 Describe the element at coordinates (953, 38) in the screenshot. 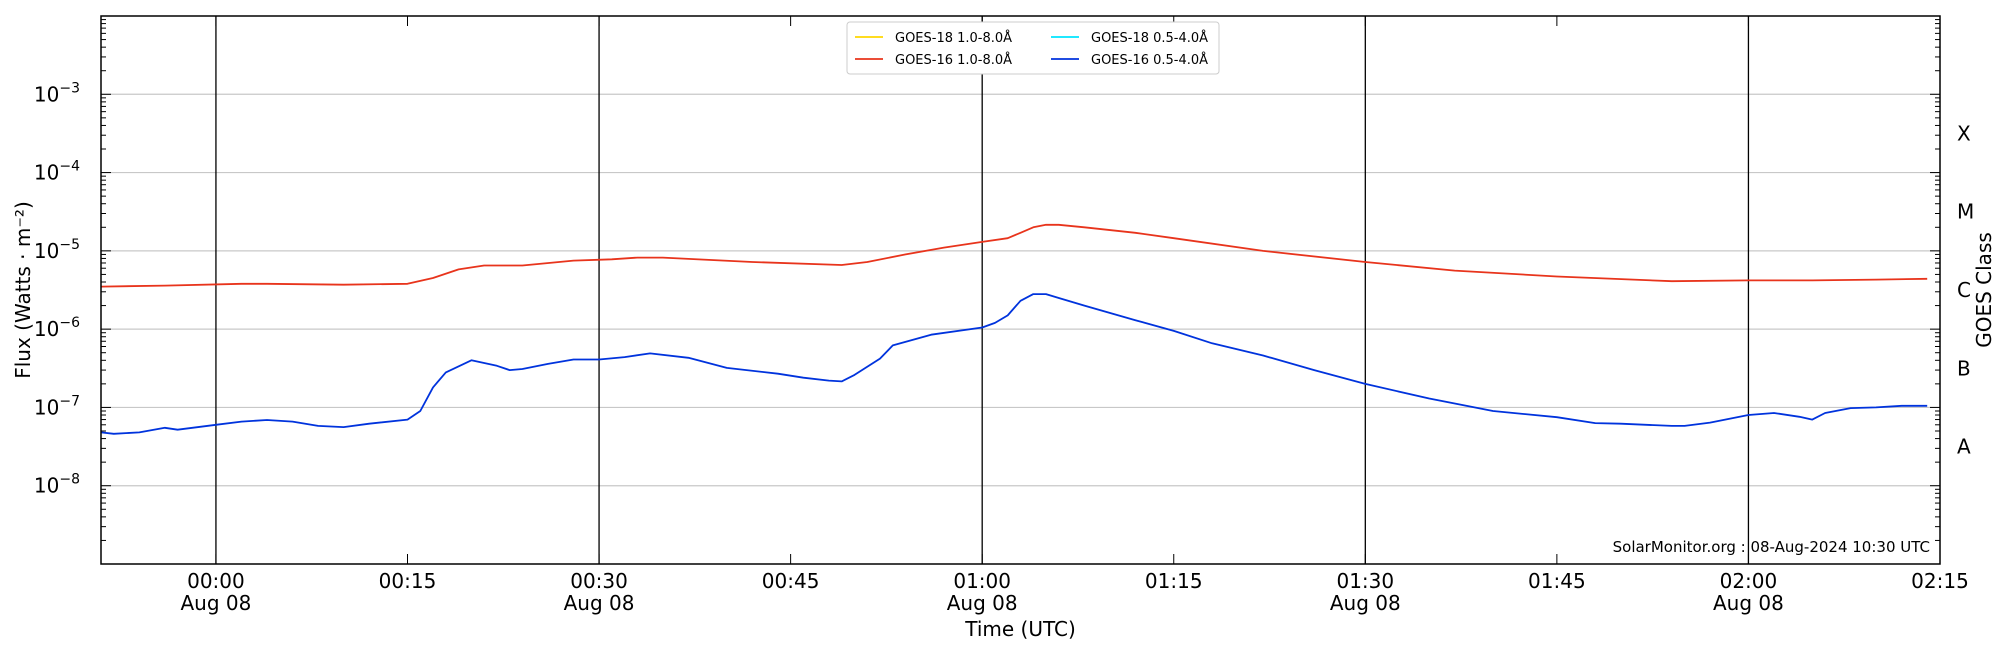

I see `legend-entry: GOES-18 1.0-8.0Å` at that location.